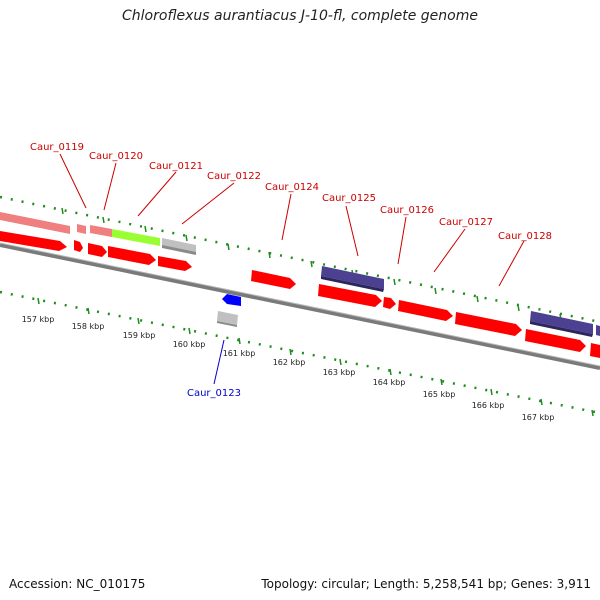 The height and width of the screenshot is (600, 600). Describe the element at coordinates (77, 584) in the screenshot. I see `accession-text: Accession: NC_010175` at that location.